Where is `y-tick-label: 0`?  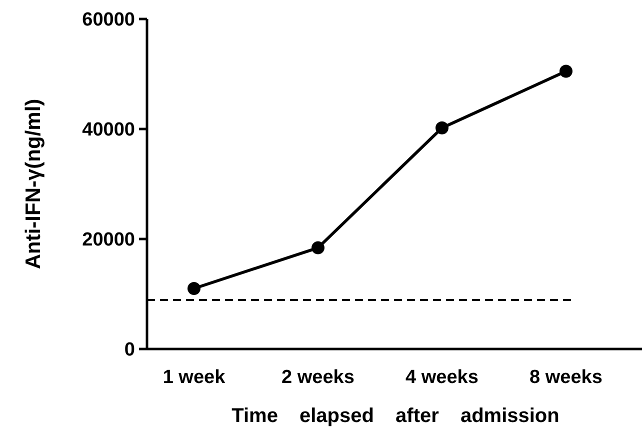 y-tick-label: 0 is located at coordinates (129, 350).